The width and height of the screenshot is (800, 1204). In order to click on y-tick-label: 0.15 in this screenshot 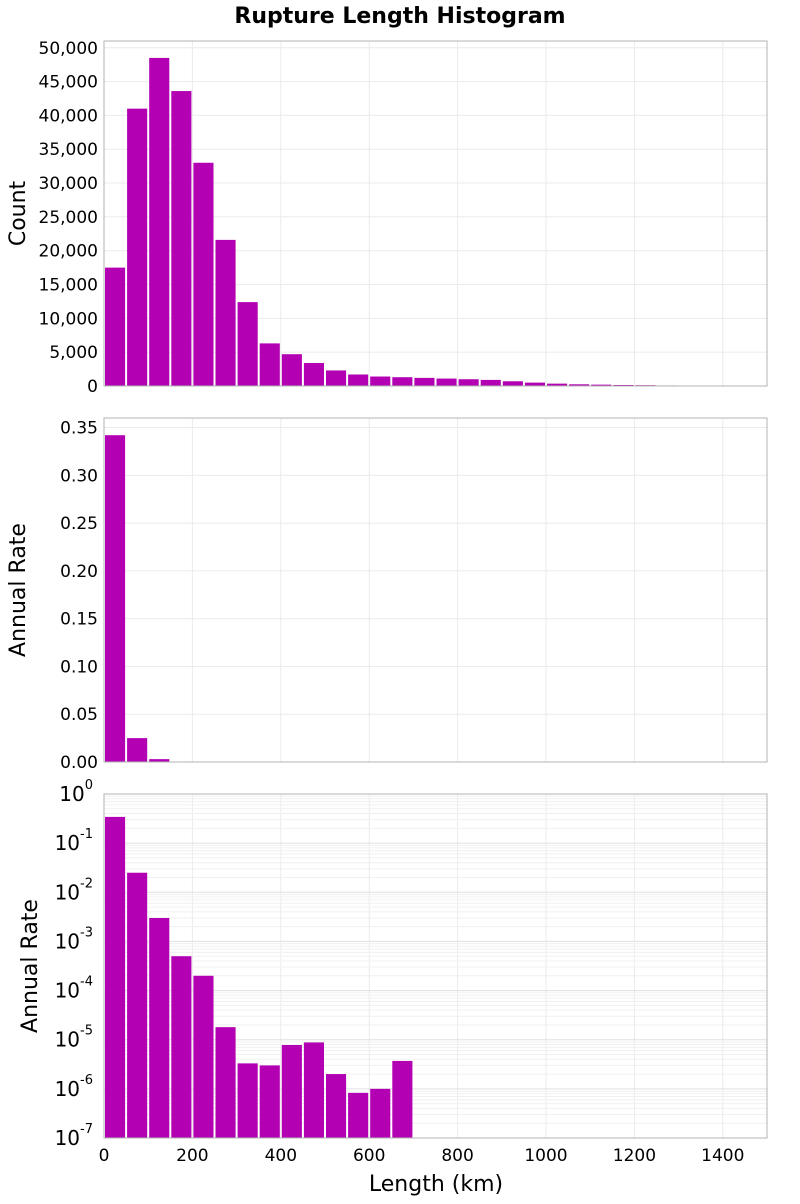, I will do `click(79, 620)`.